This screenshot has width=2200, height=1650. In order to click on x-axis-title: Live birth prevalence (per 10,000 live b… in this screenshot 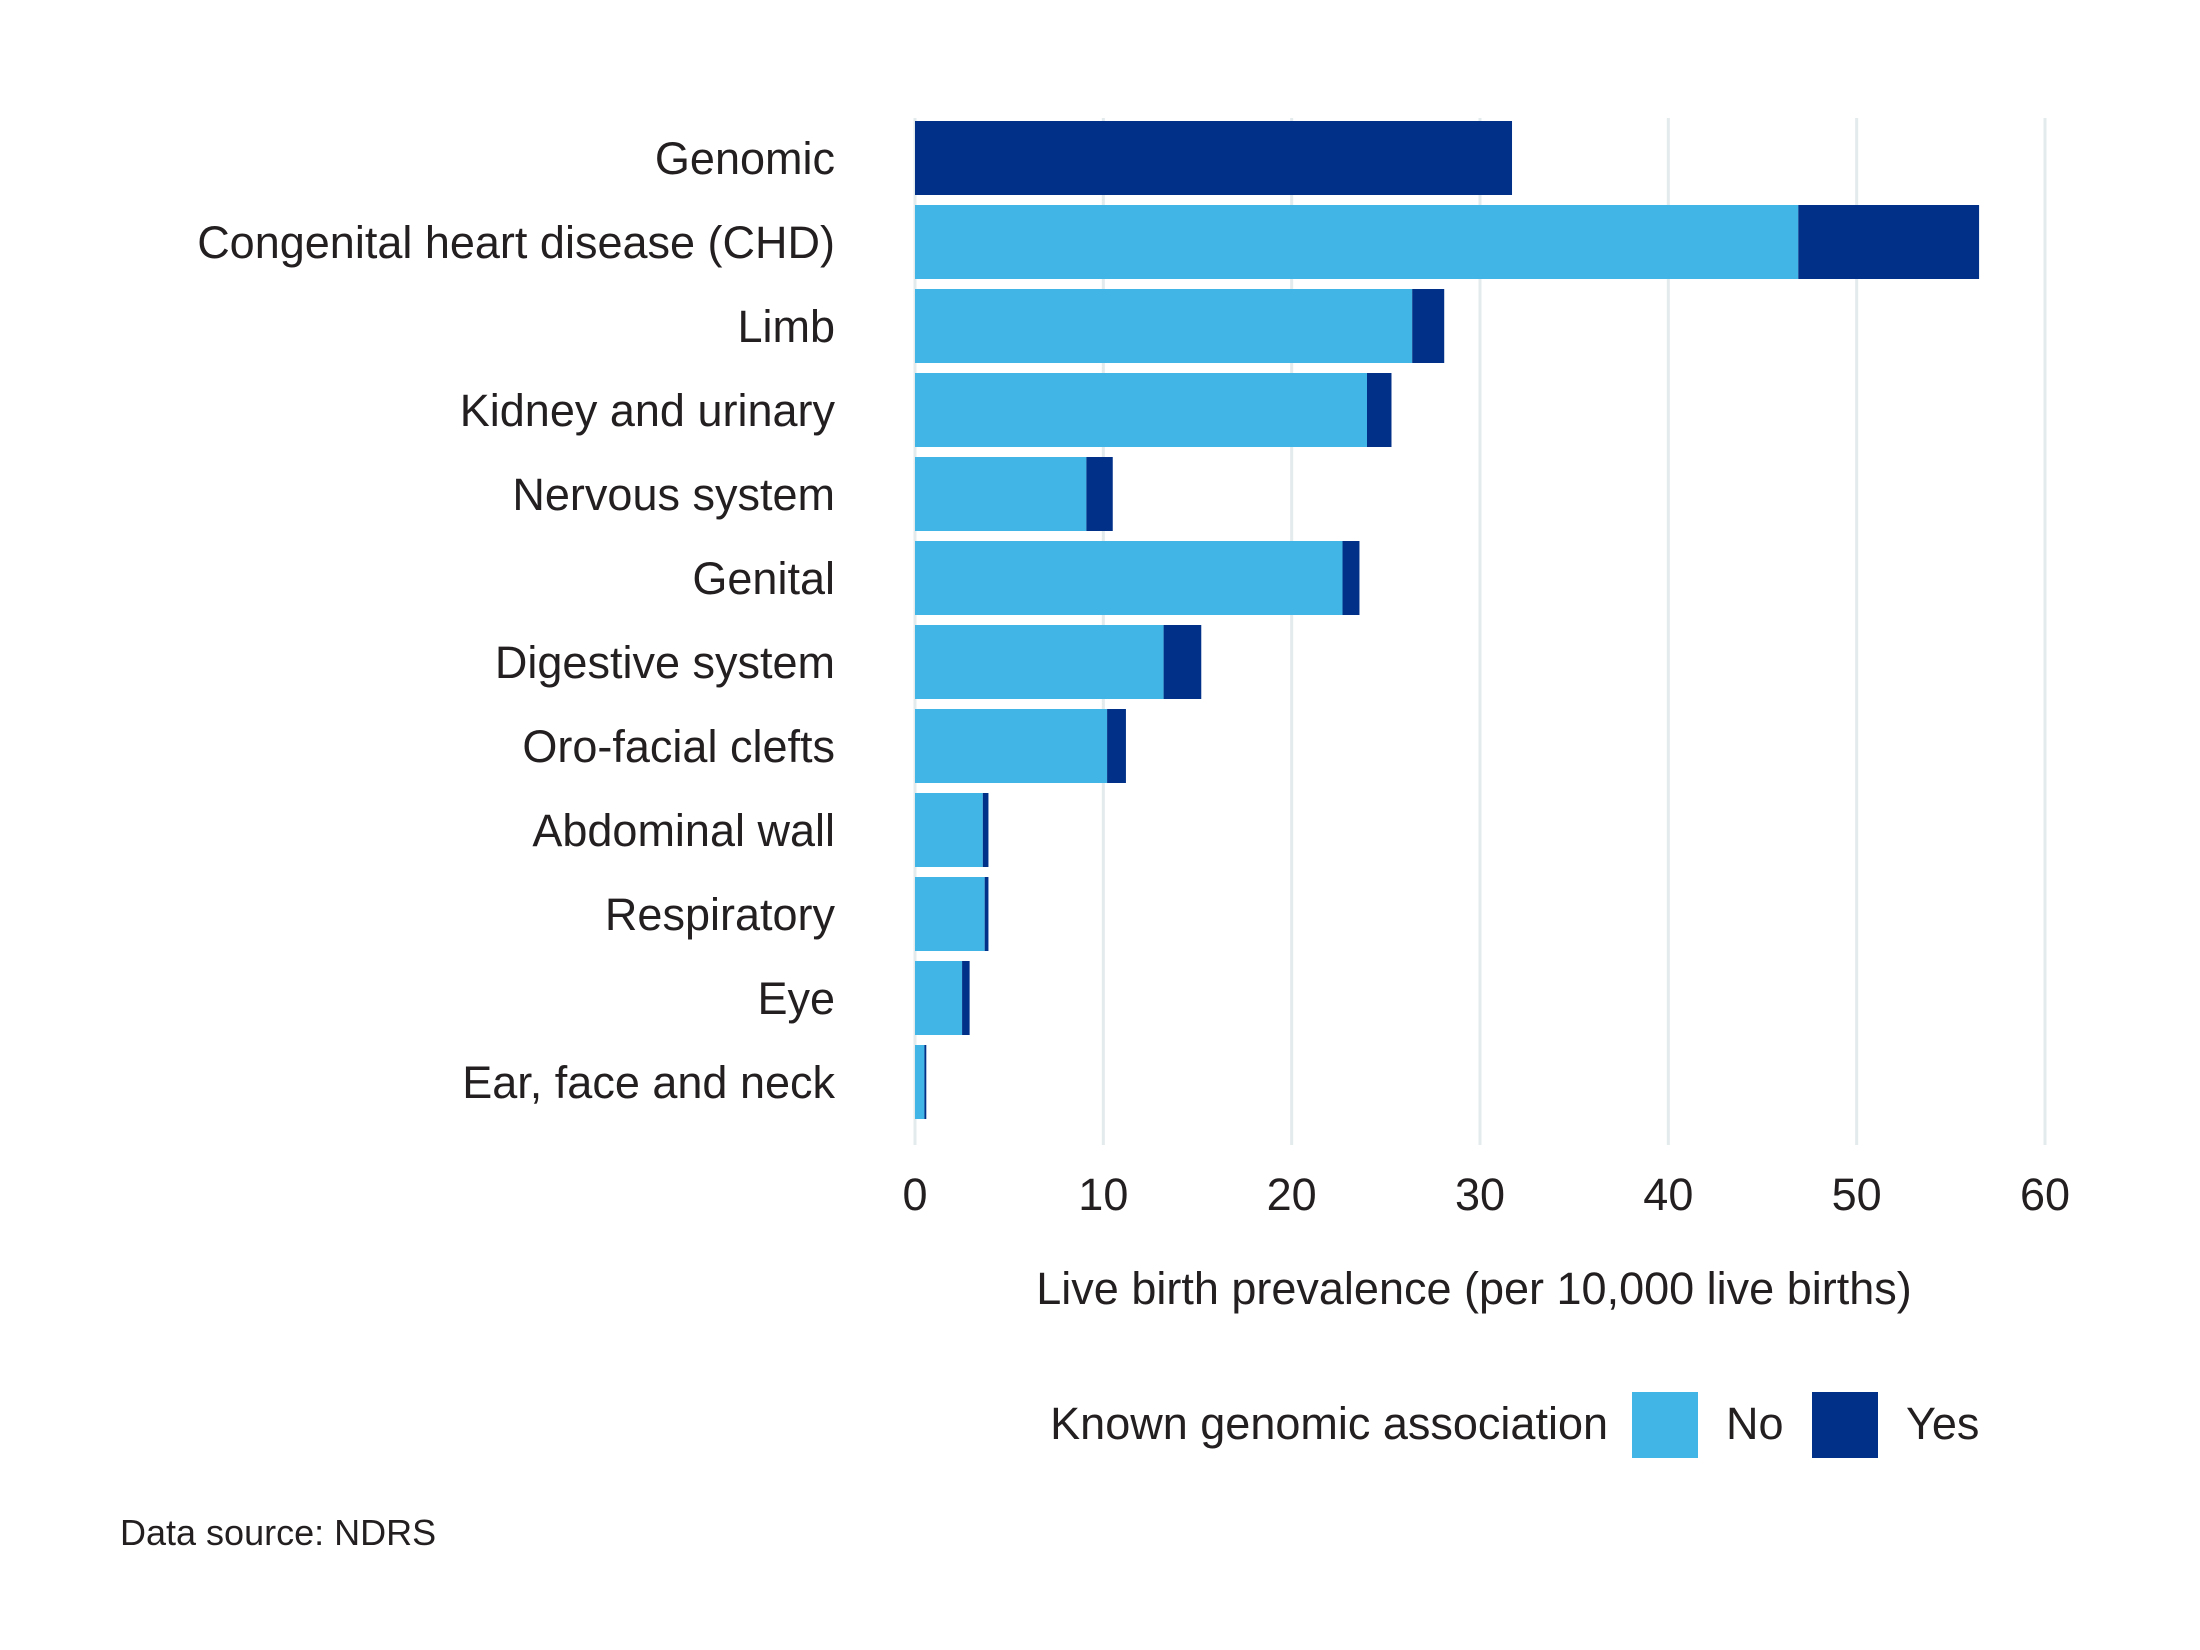, I will do `click(1473, 1288)`.